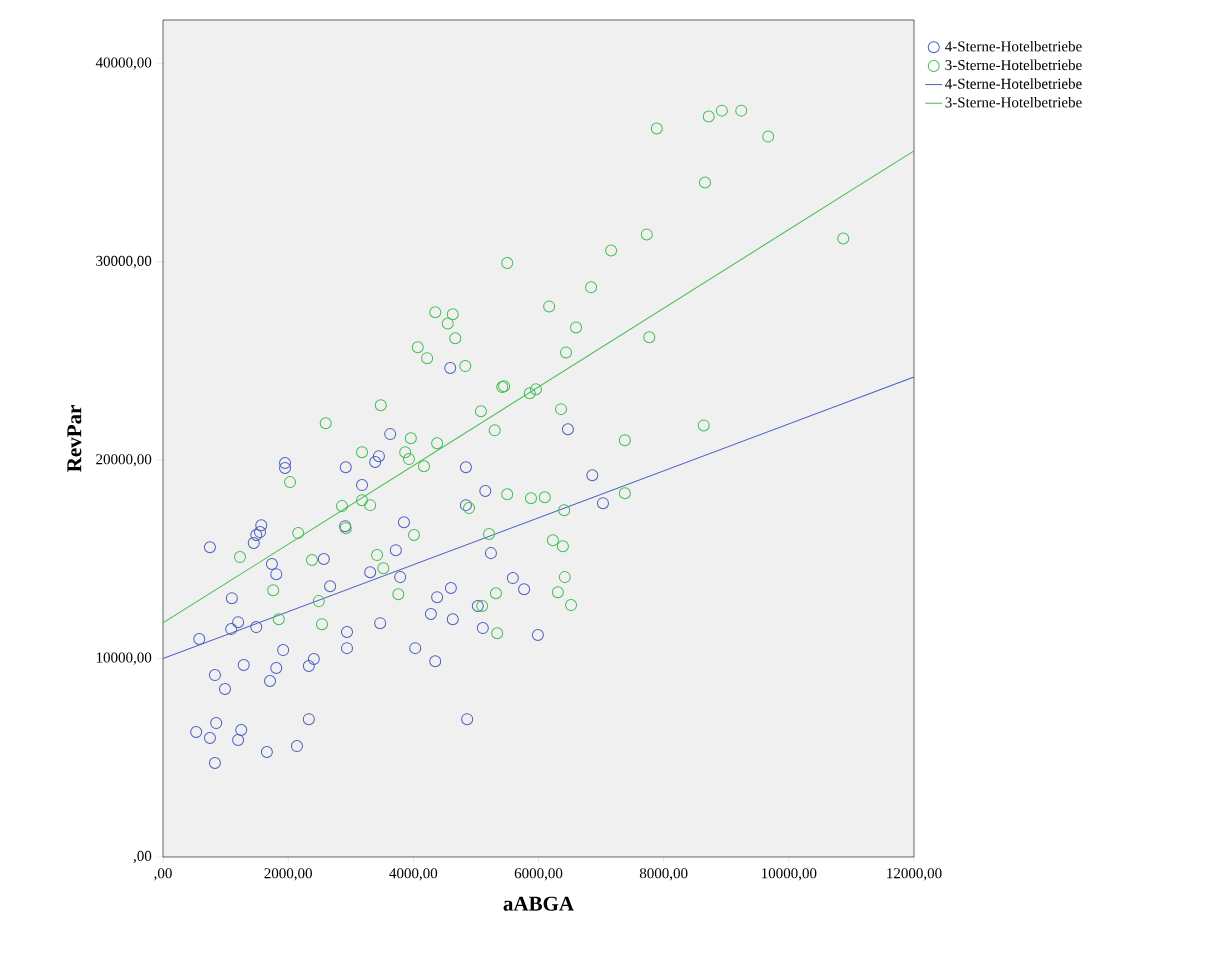 This screenshot has height=971, width=1215. What do you see at coordinates (123, 63) in the screenshot?
I see `y-tick-label: 40000,00` at bounding box center [123, 63].